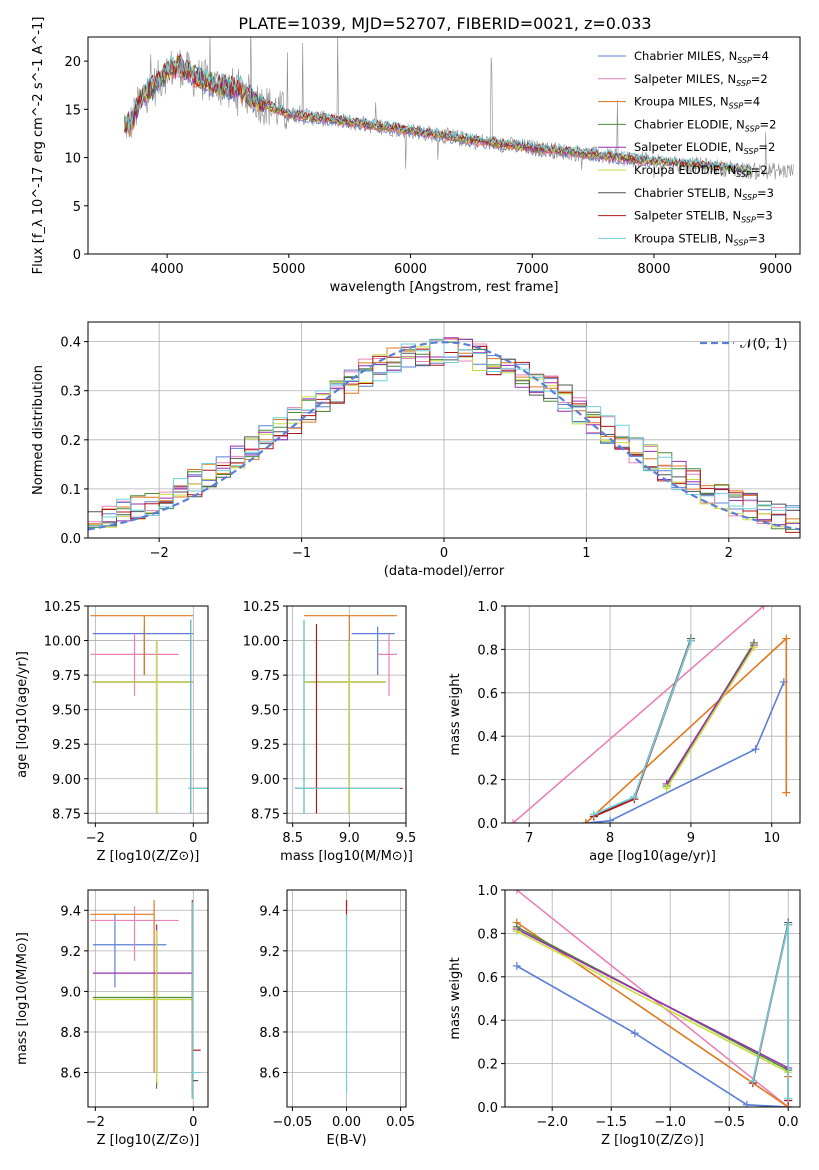 The width and height of the screenshot is (819, 1170). I want to click on x-axis-label: (data-model)/error, so click(444, 571).